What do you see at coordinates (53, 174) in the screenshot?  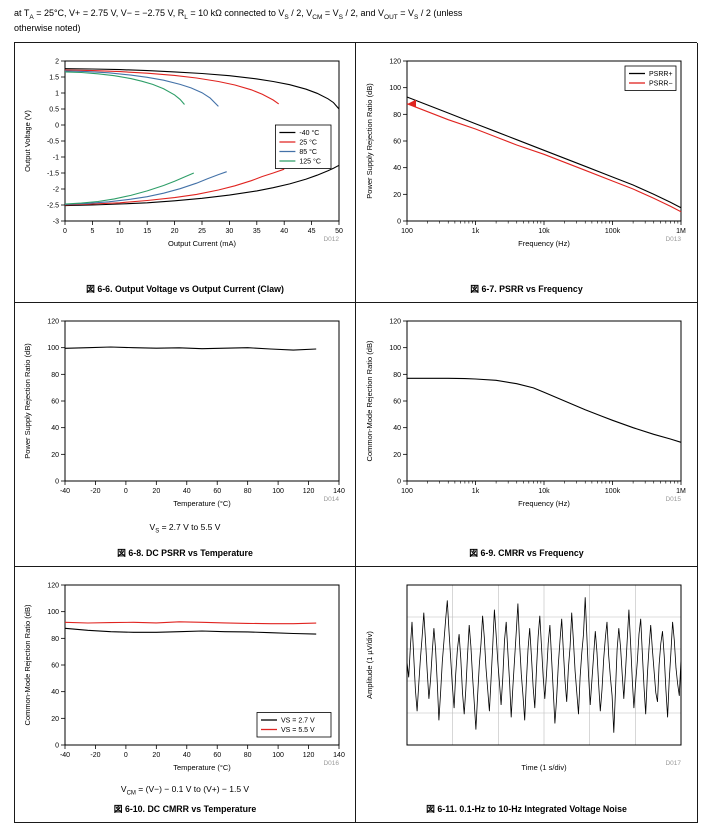 I see `svg-text: -1.5` at bounding box center [53, 174].